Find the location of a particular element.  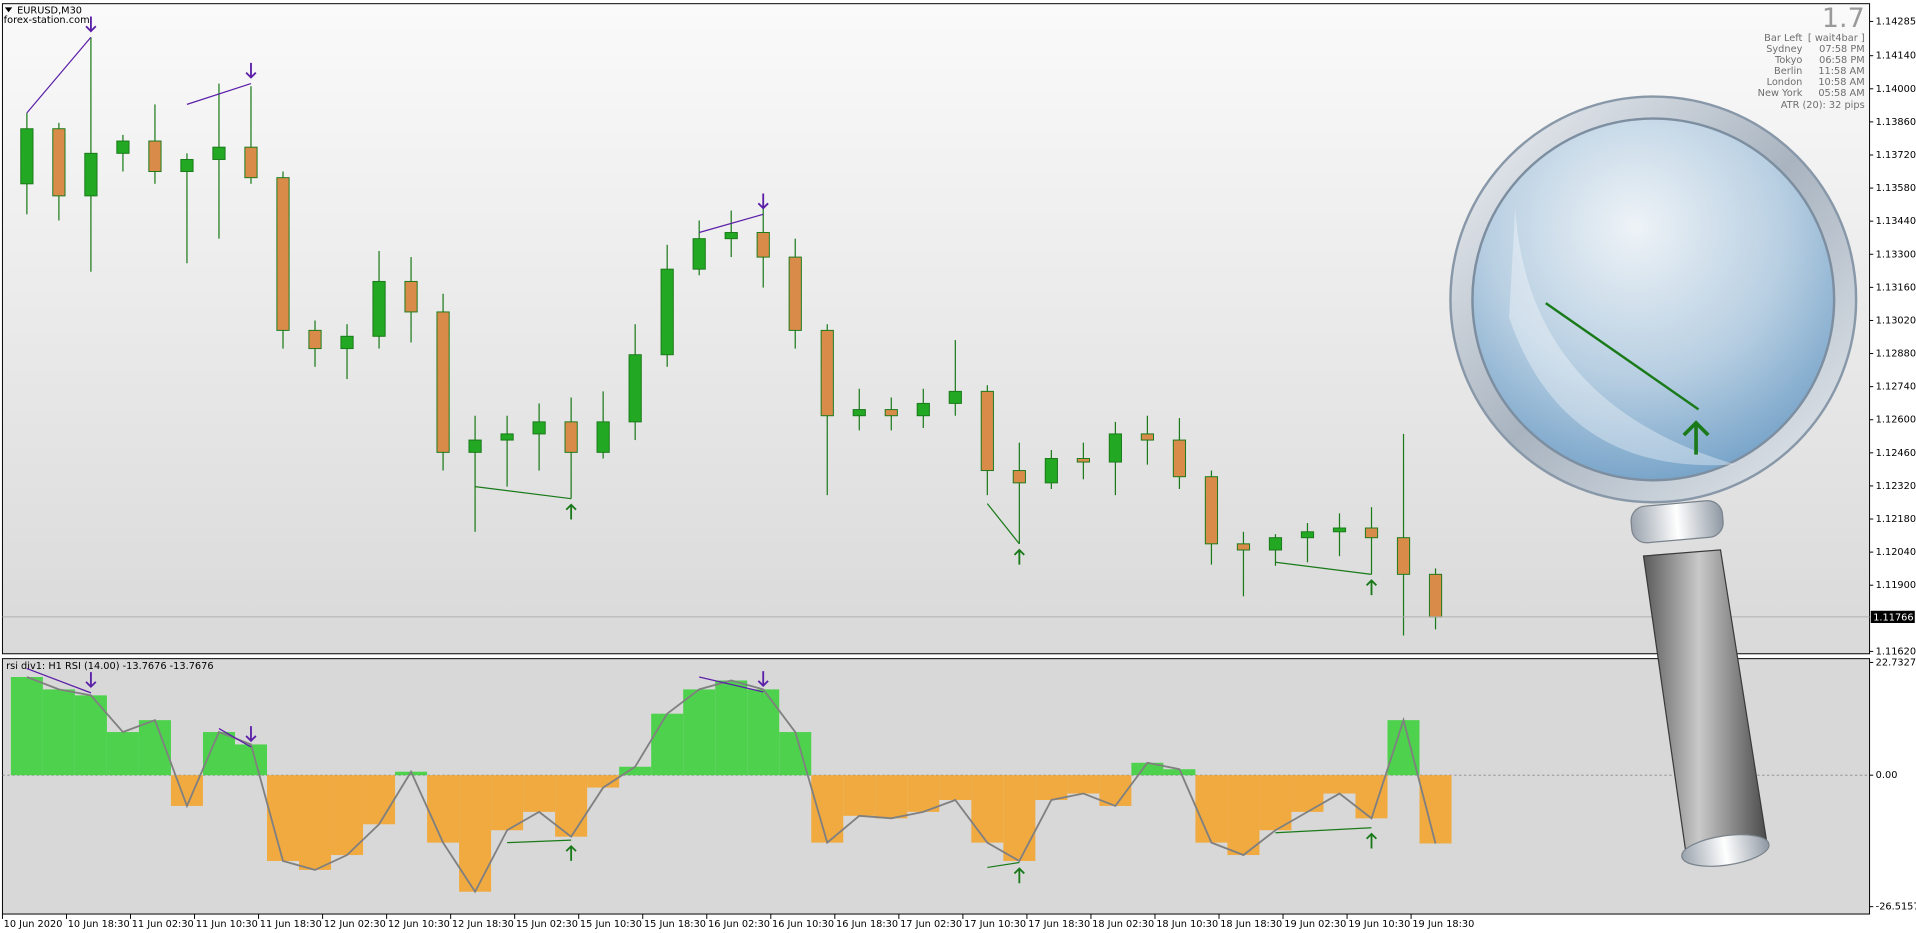

info-label: New York is located at coordinates (1780, 93).